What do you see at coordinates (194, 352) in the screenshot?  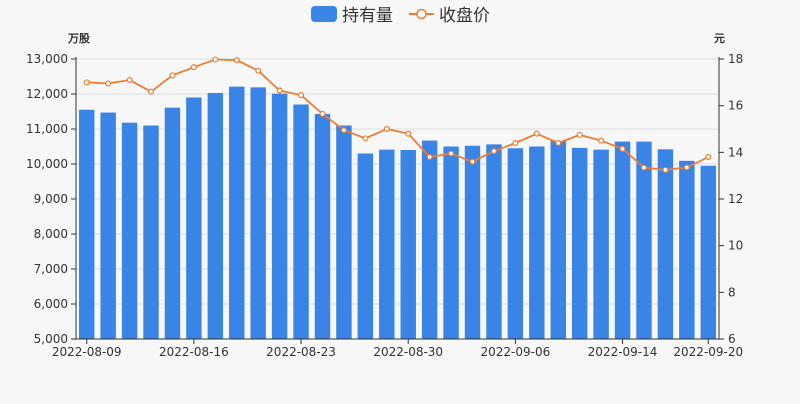 I see `x-axis-tick-label: 2022-08-16` at bounding box center [194, 352].